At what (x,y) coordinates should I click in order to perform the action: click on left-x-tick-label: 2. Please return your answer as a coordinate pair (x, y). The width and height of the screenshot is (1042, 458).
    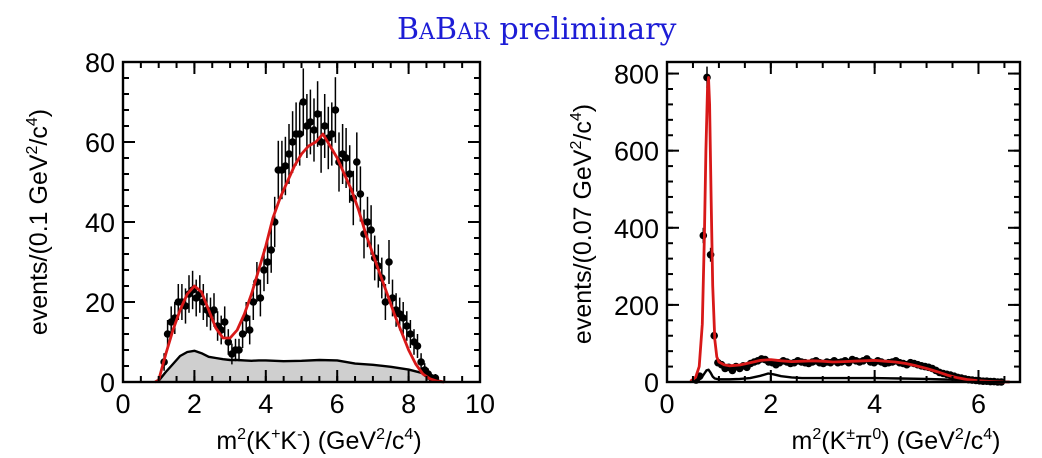
    Looking at the image, I should click on (194, 404).